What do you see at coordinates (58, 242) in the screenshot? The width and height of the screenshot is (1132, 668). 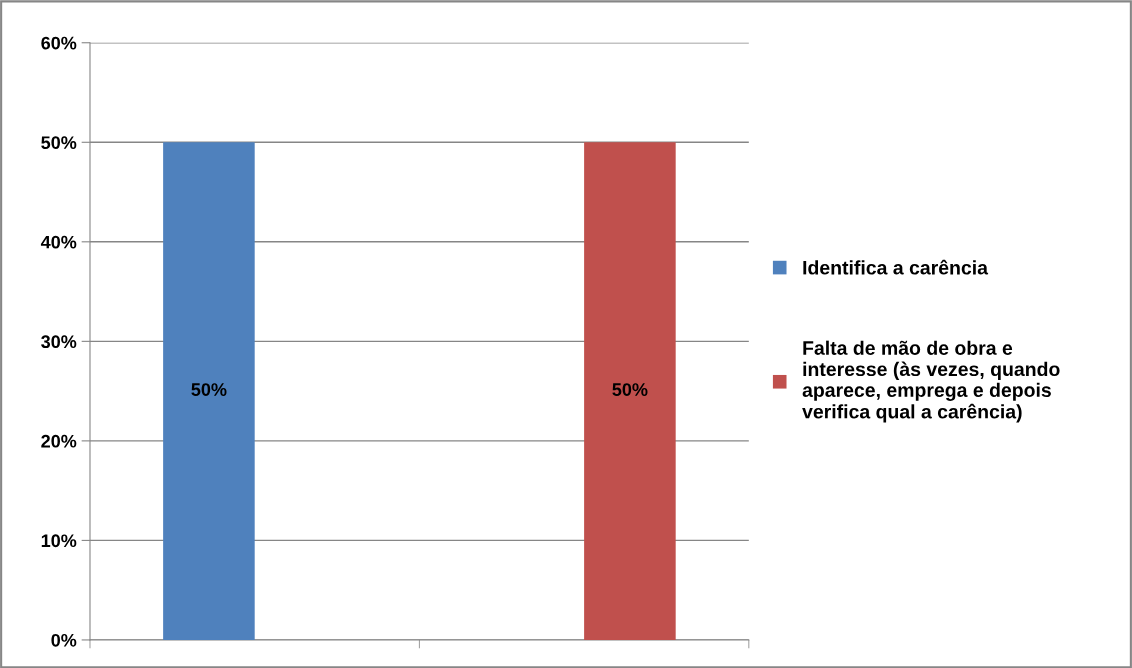 I see `y-tick-label: 40%` at bounding box center [58, 242].